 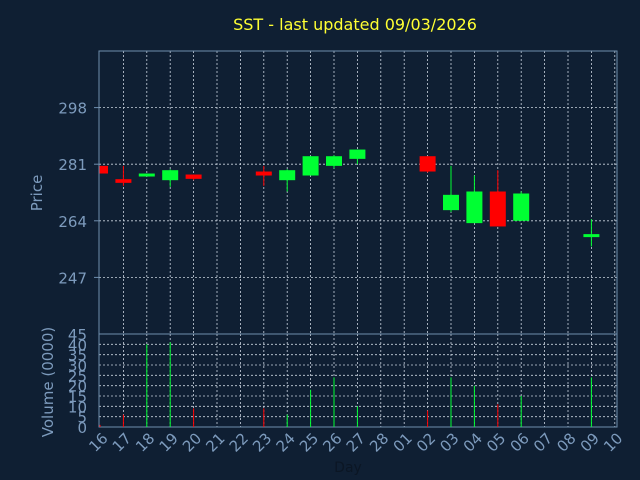 What do you see at coordinates (77, 356) in the screenshot?
I see `volume-tick-label: 35` at bounding box center [77, 356].